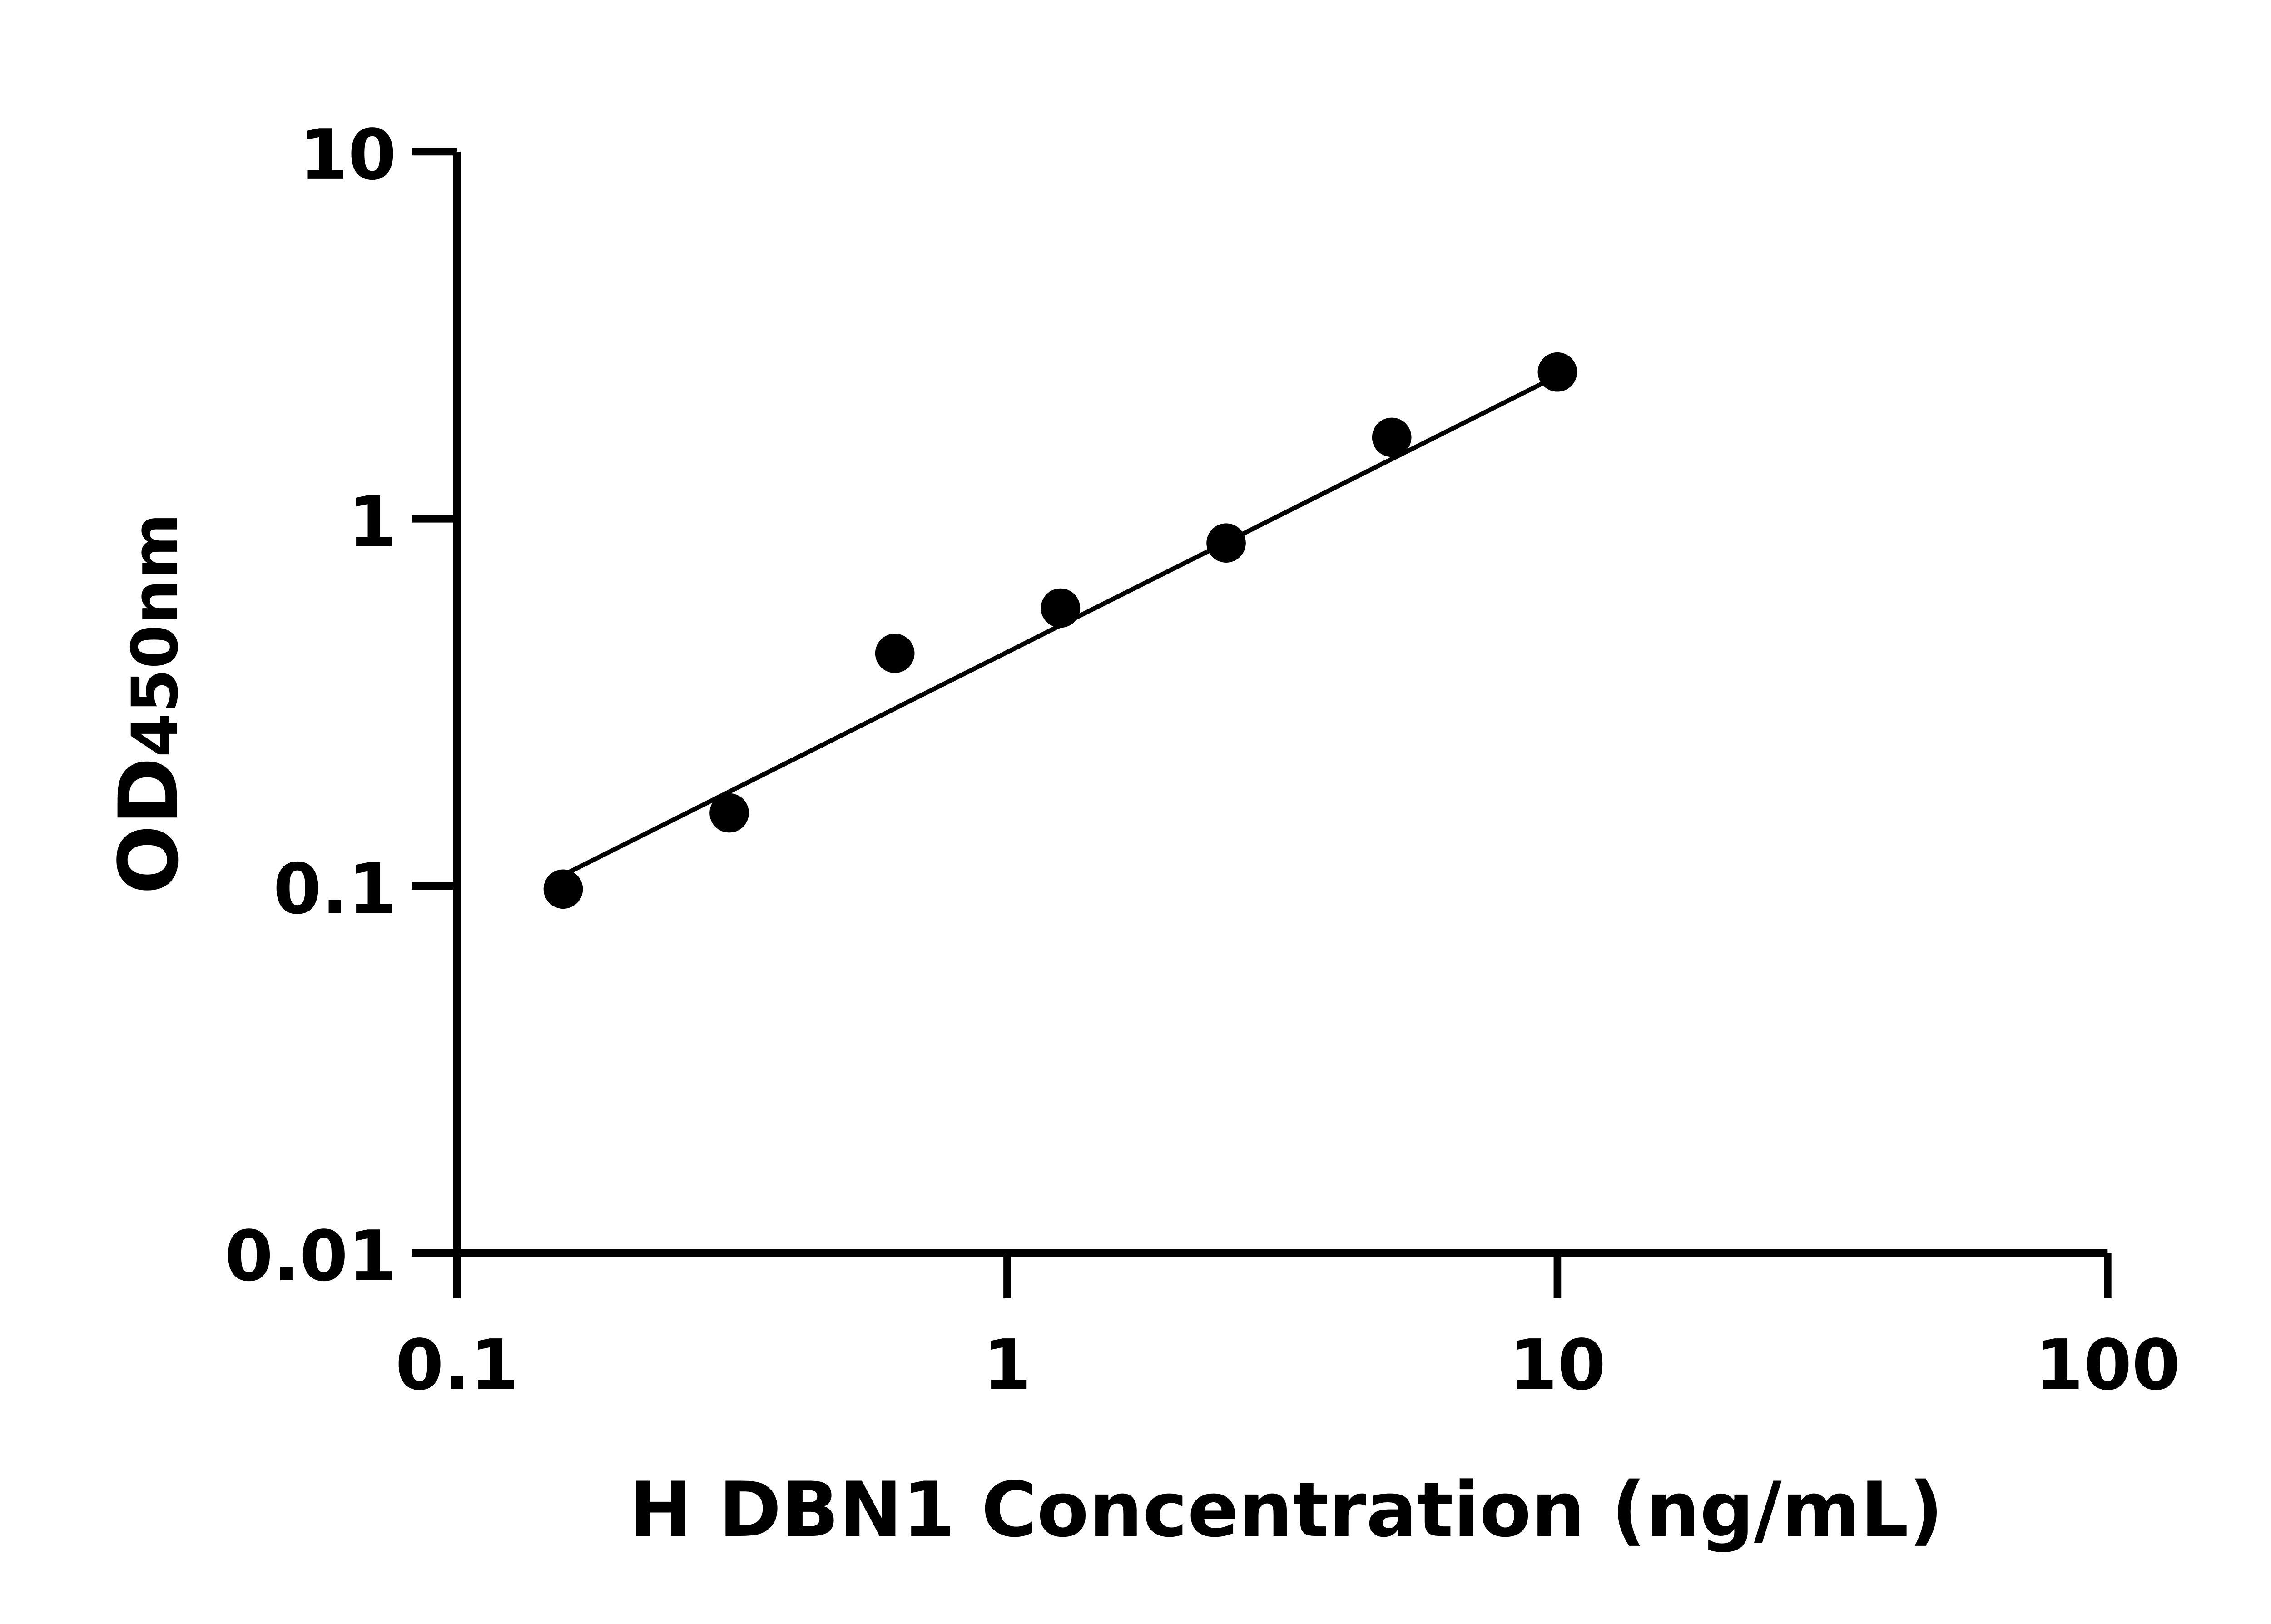 The height and width of the screenshot is (1624, 2271). Describe the element at coordinates (348, 155) in the screenshot. I see `y-tick-label: 10` at that location.